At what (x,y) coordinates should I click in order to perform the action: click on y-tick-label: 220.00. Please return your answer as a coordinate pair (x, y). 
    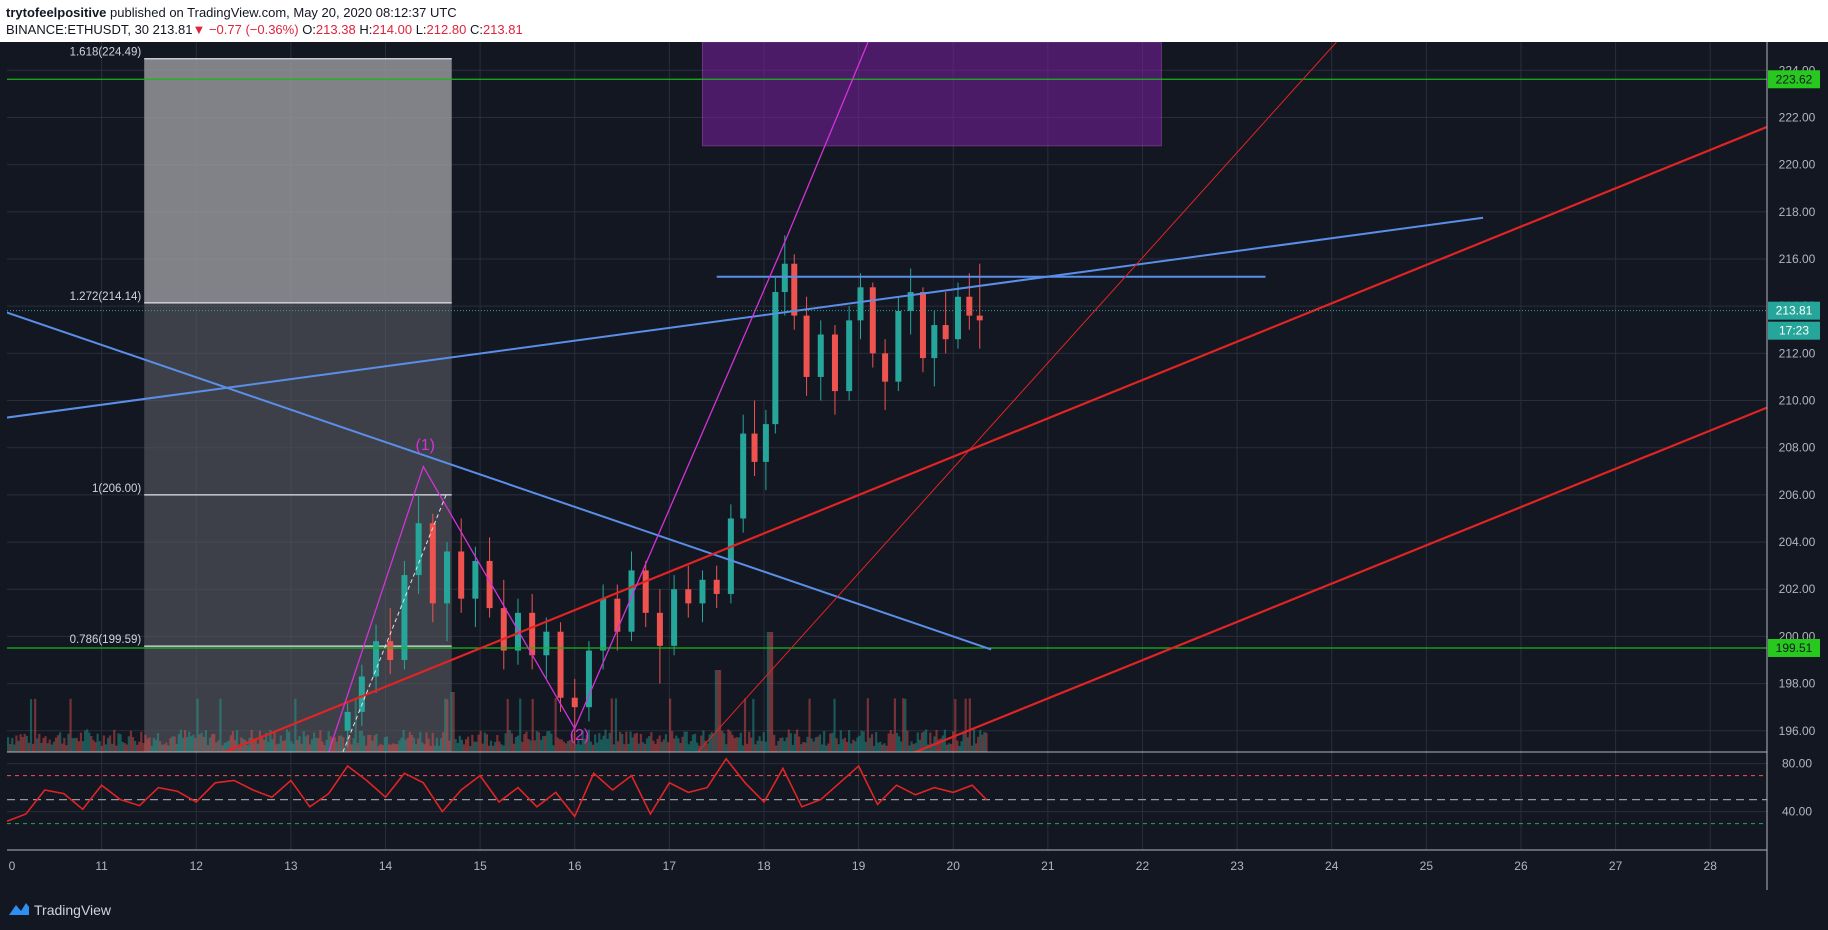
    Looking at the image, I should click on (1797, 165).